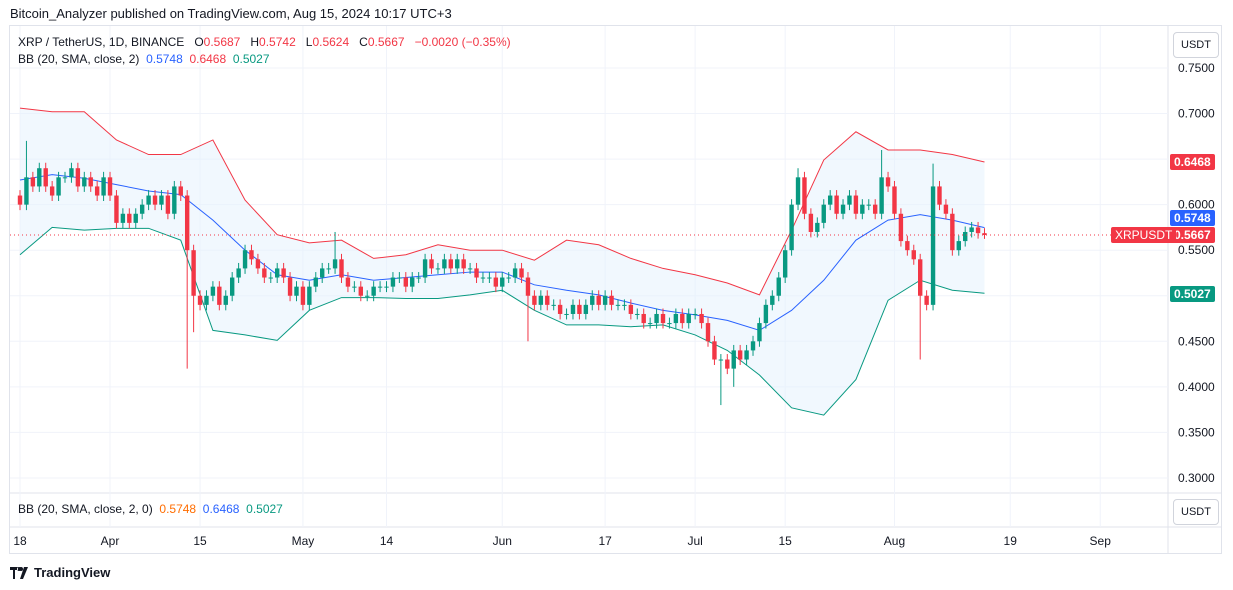 This screenshot has height=590, width=1233. I want to click on indicator-currency-button: USDT, so click(1196, 512).